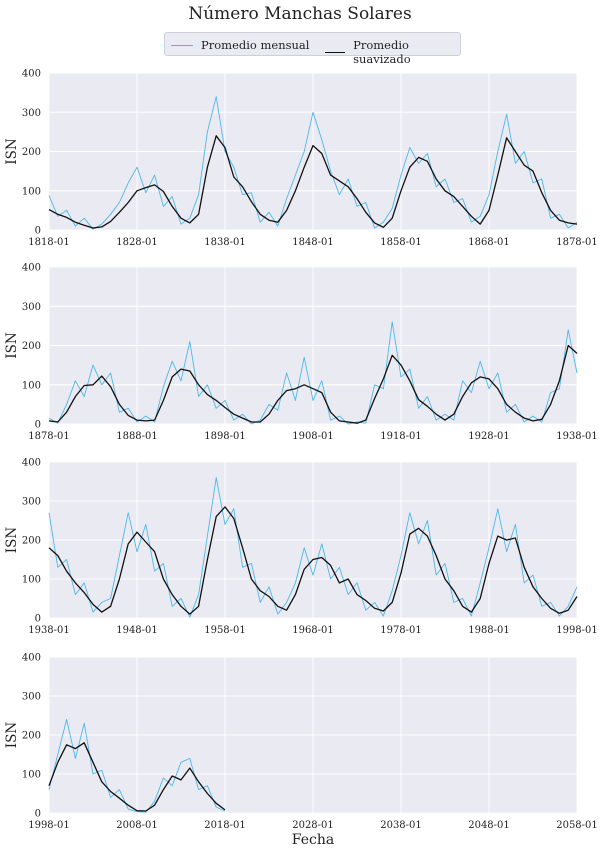 This screenshot has height=857, width=600. What do you see at coordinates (313, 630) in the screenshot?
I see `x-tick-label: 1968-01` at bounding box center [313, 630].